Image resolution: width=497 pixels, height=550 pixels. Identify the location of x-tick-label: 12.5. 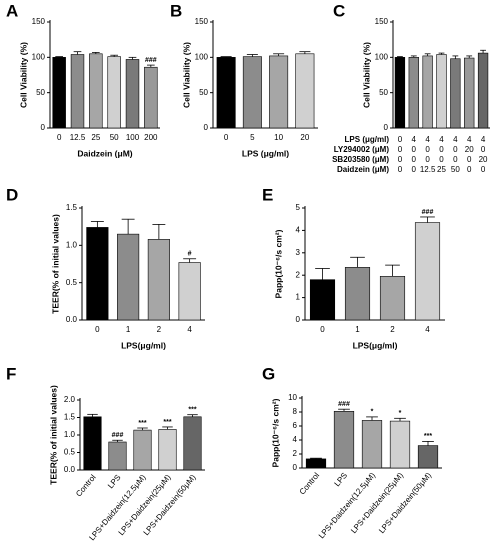
(78, 137).